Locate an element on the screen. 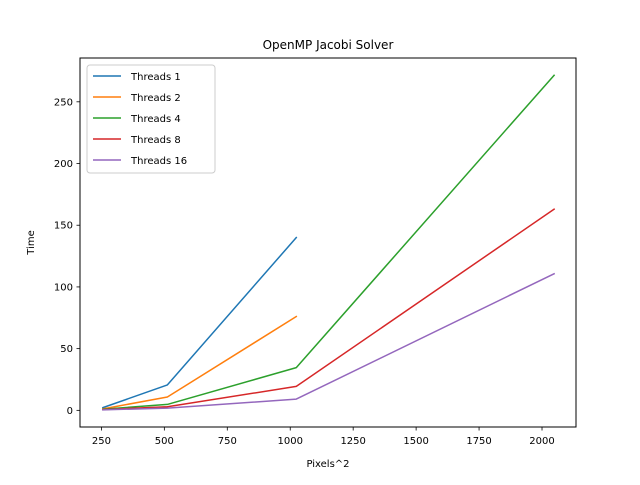 The image size is (640, 485). x-tick-label: 1750 is located at coordinates (478, 441).